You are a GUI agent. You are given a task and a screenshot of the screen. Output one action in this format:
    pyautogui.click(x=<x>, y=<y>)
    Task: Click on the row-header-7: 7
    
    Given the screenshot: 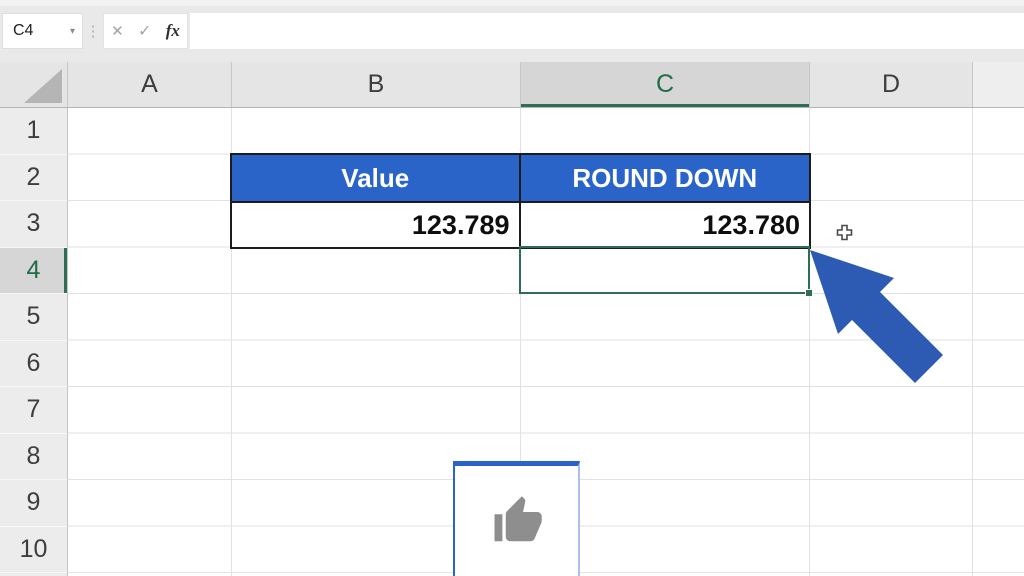 What is the action you would take?
    pyautogui.click(x=33, y=410)
    